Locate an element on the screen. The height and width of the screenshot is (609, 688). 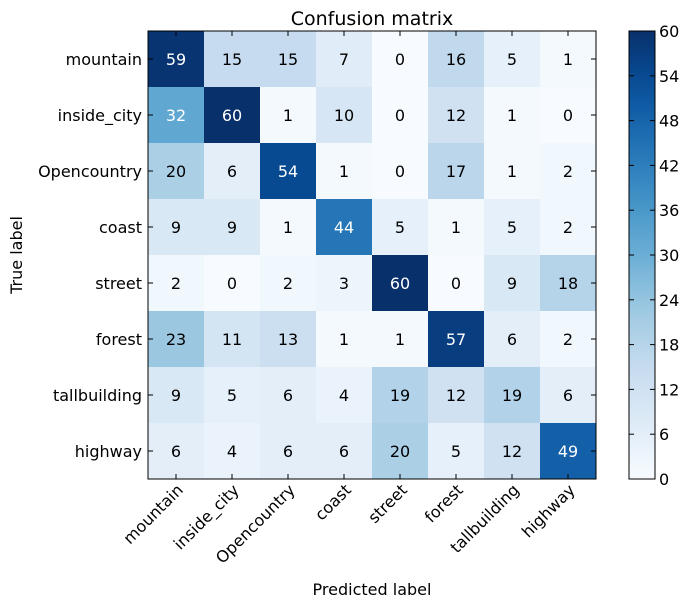
chart-title: Confusion matrix is located at coordinates (372, 19).